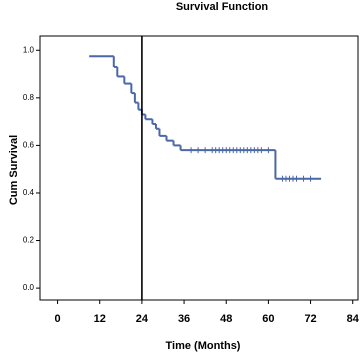 The image size is (364, 358). What do you see at coordinates (58, 319) in the screenshot?
I see `x-tick-label: 0` at bounding box center [58, 319].